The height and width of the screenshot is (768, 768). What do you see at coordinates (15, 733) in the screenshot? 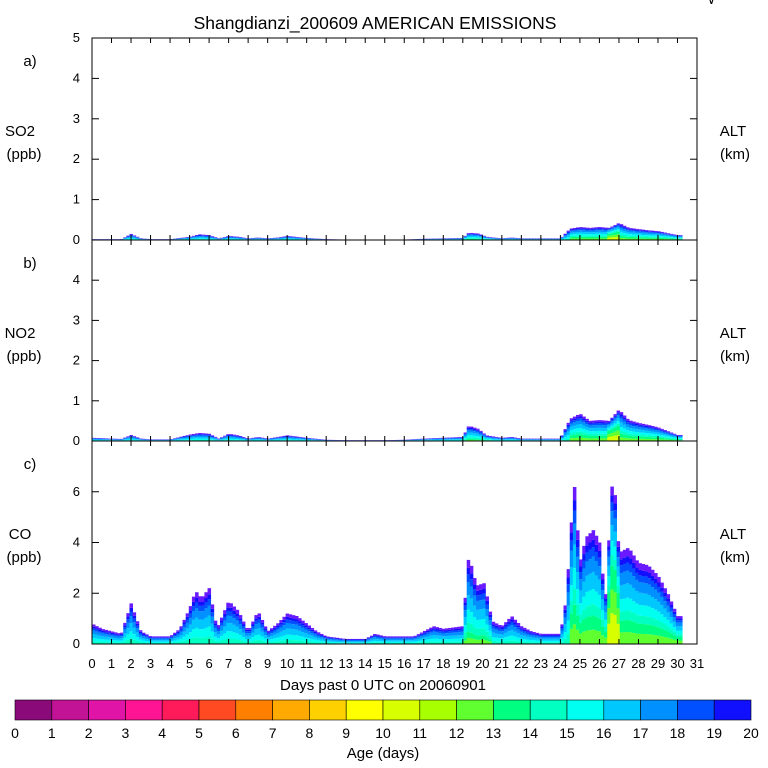
I see `colorbar-tick-label: 0` at bounding box center [15, 733].